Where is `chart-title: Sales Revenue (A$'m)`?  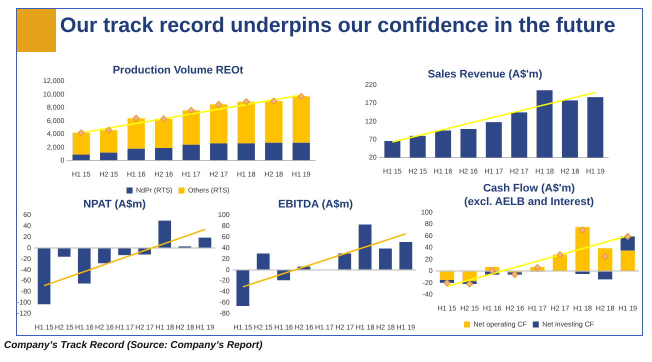 chart-title: Sales Revenue (A$'m) is located at coordinates (485, 74).